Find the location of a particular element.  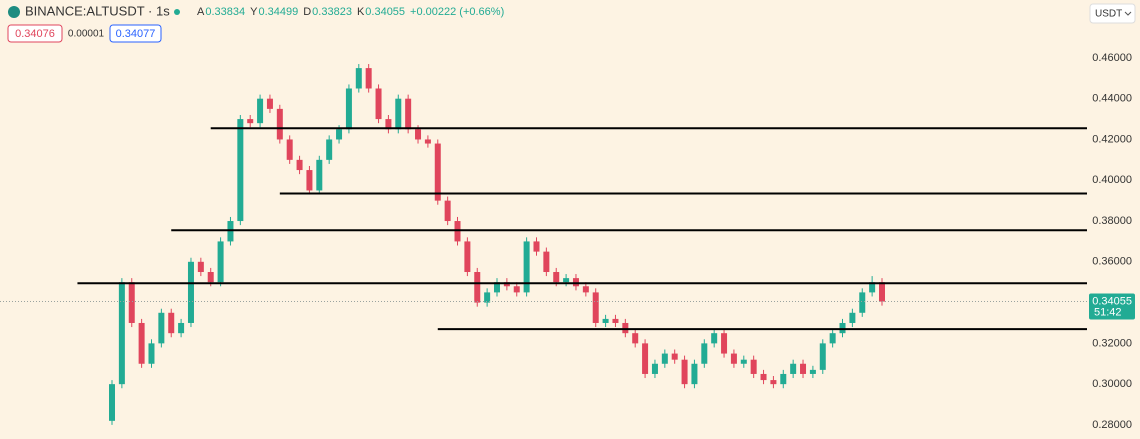

y-tick-label: 0.42000 is located at coordinates (1112, 139).